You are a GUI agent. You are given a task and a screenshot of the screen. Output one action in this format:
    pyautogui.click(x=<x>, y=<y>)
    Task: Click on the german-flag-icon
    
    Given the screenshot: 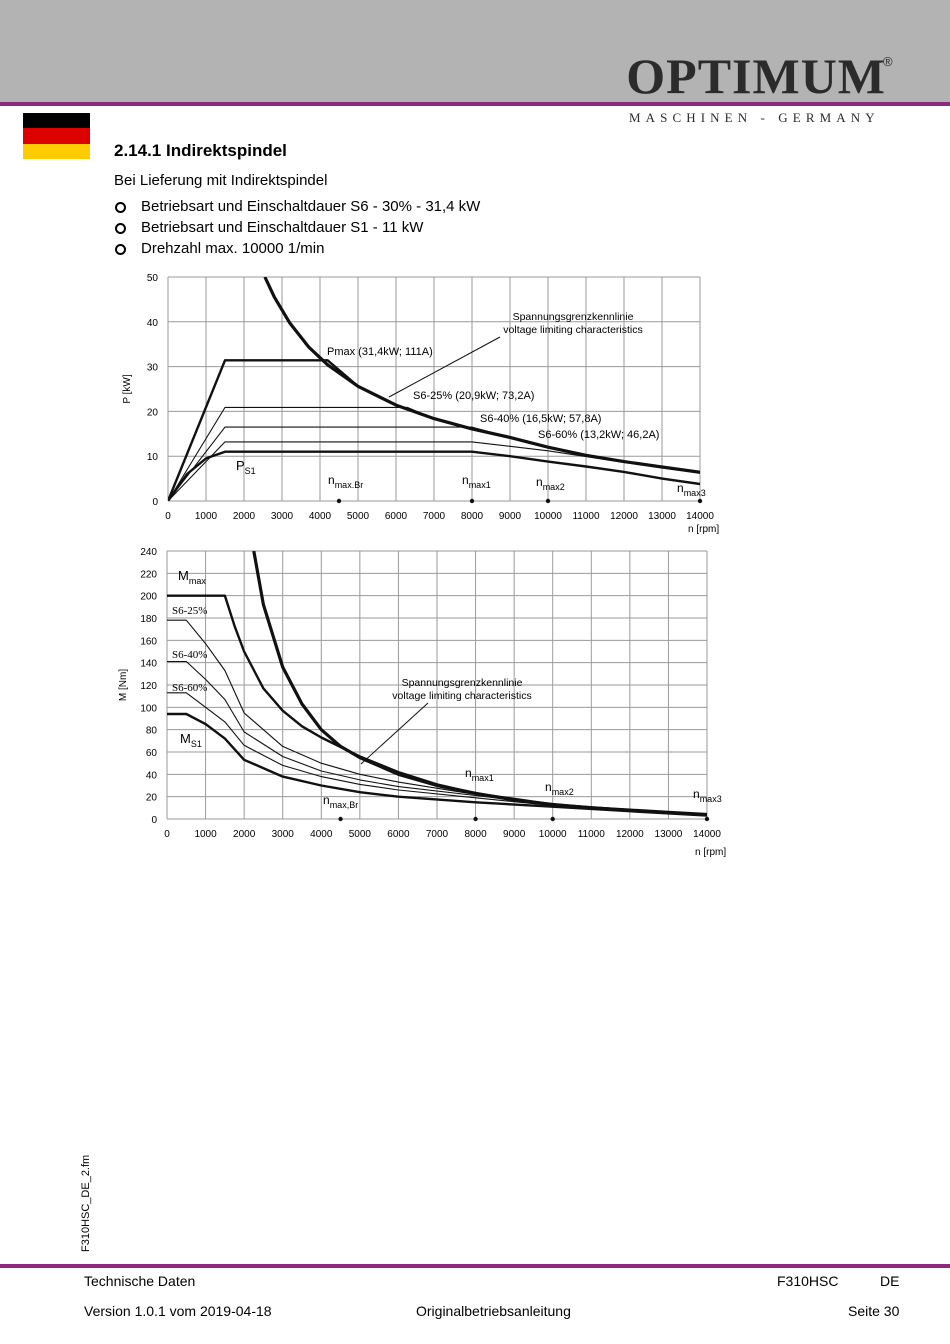 What is the action you would take?
    pyautogui.click(x=56, y=136)
    